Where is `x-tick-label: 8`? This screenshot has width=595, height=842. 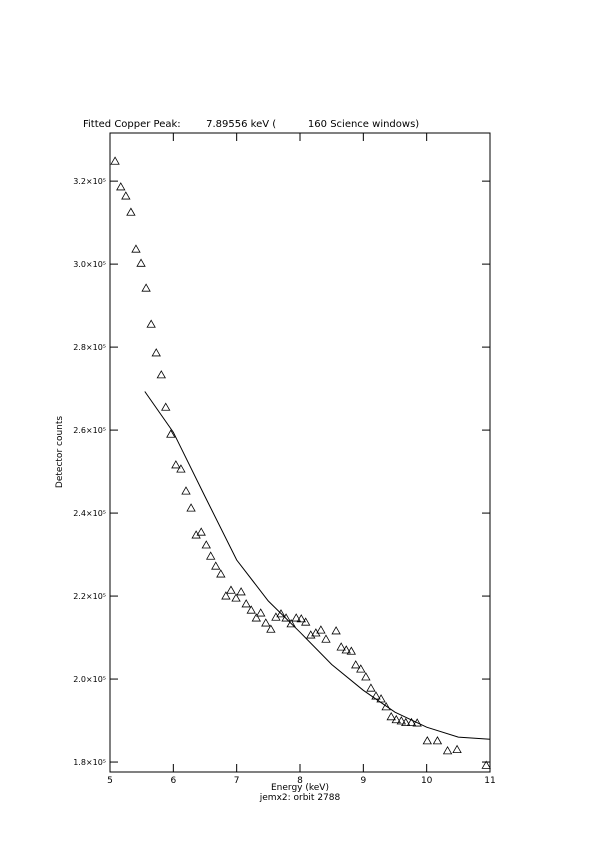
x-tick-label: 8 is located at coordinates (300, 781).